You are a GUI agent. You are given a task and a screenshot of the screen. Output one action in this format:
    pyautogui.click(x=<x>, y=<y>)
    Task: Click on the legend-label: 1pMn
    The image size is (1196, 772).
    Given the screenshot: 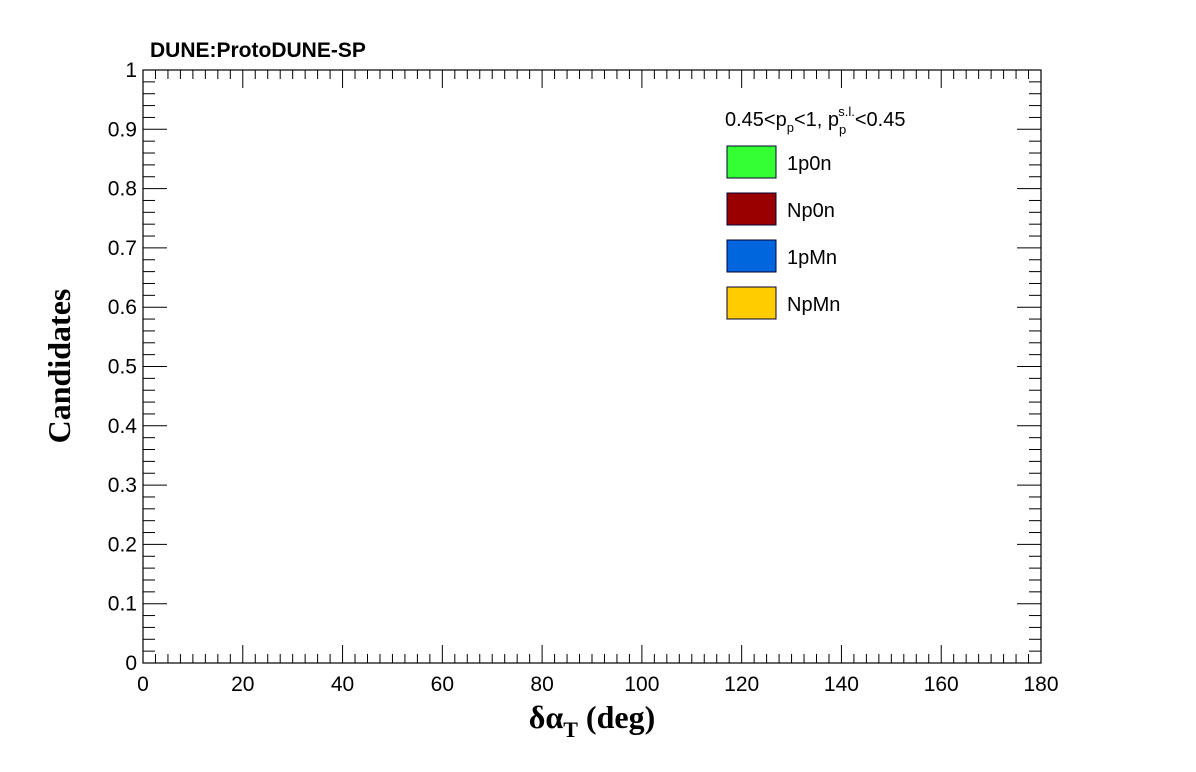 What is the action you would take?
    pyautogui.click(x=812, y=258)
    